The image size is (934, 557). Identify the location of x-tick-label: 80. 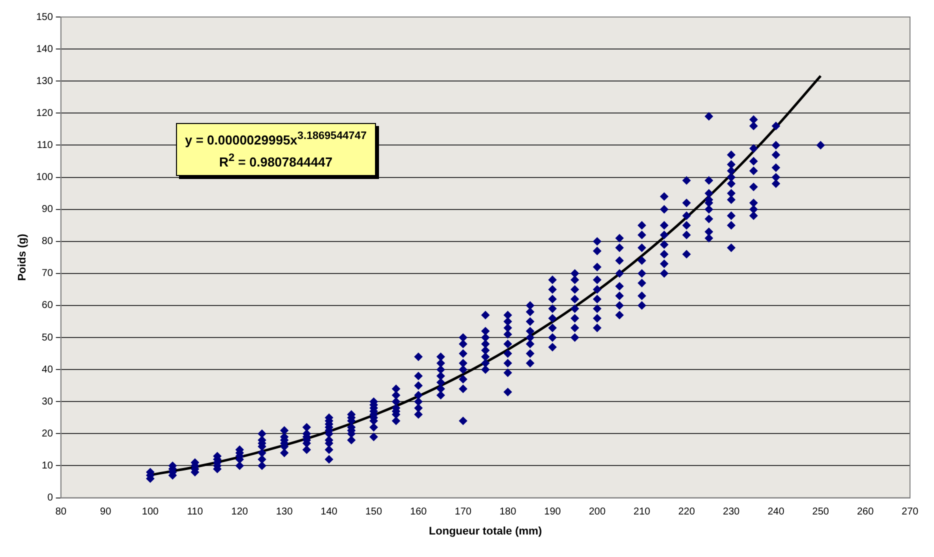
(61, 512).